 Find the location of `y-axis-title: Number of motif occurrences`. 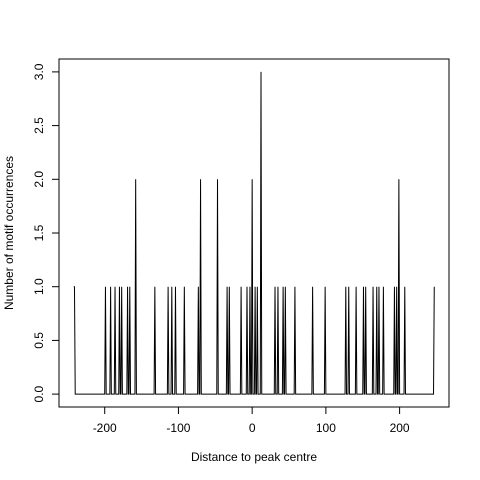

y-axis-title: Number of motif occurrences is located at coordinates (9, 233).